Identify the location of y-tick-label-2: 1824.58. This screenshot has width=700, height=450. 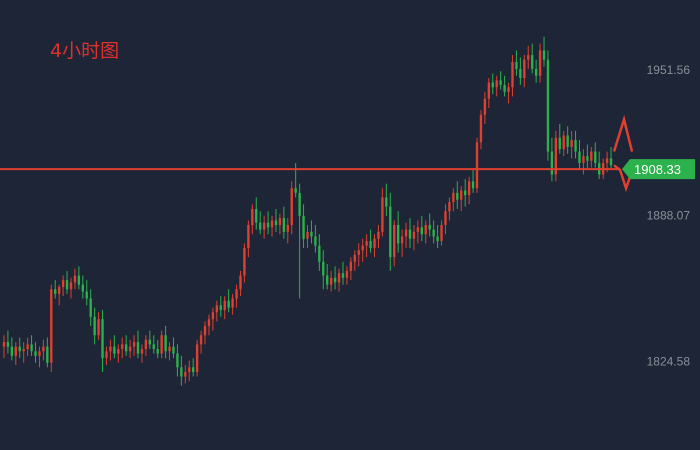
(669, 361).